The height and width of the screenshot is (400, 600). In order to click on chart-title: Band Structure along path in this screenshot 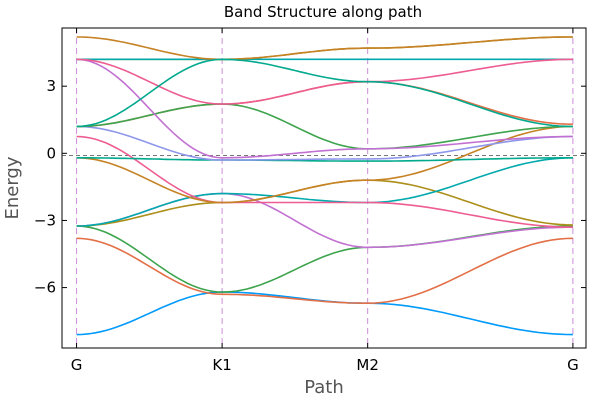, I will do `click(323, 12)`.